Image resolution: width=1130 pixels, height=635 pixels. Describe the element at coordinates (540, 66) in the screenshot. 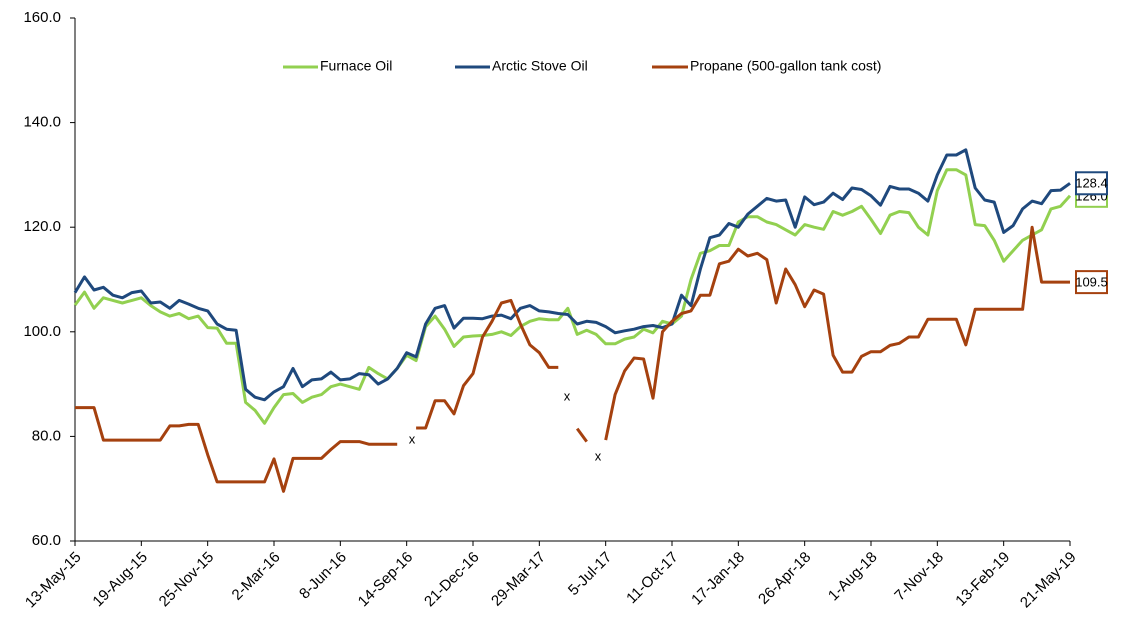

I see `legend-label: Arctic Stove Oil` at that location.